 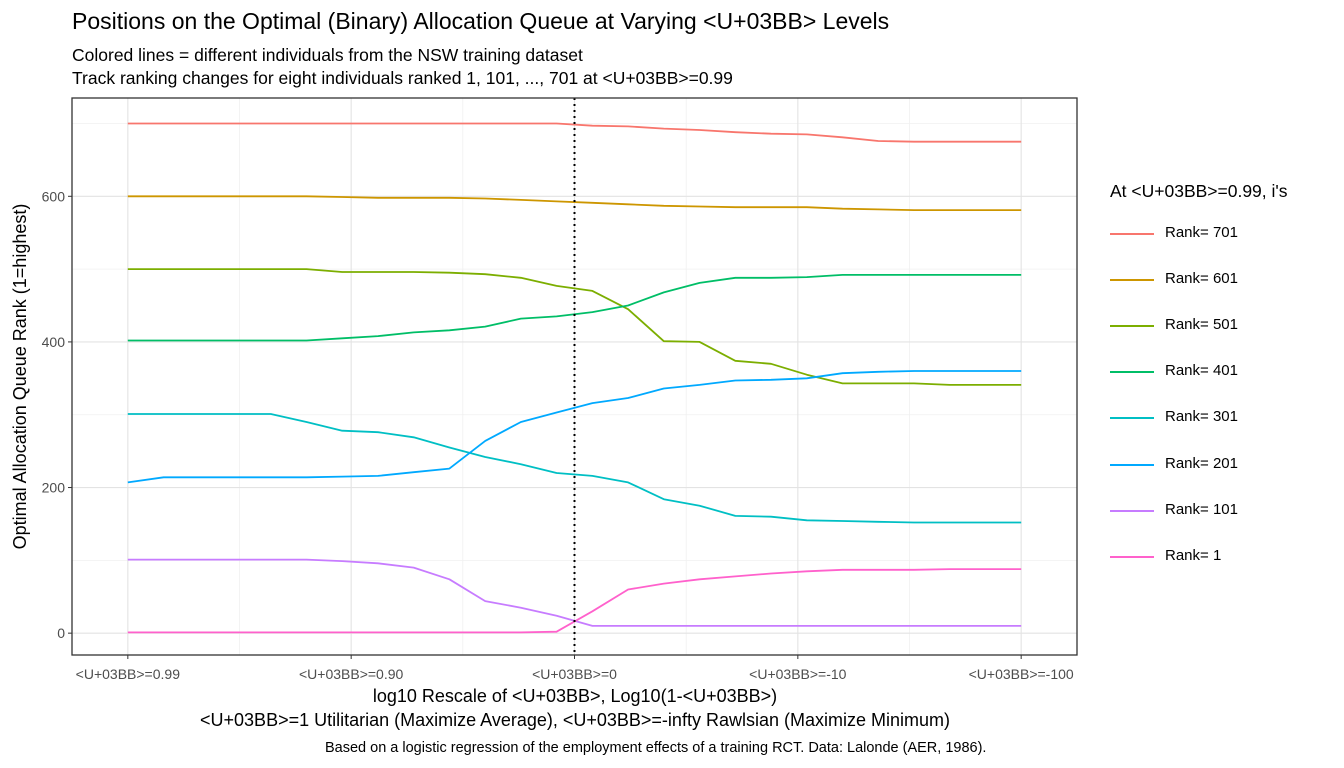 I want to click on legend-title: At <U+03BB>=0.99, i's, so click(x=1199, y=191).